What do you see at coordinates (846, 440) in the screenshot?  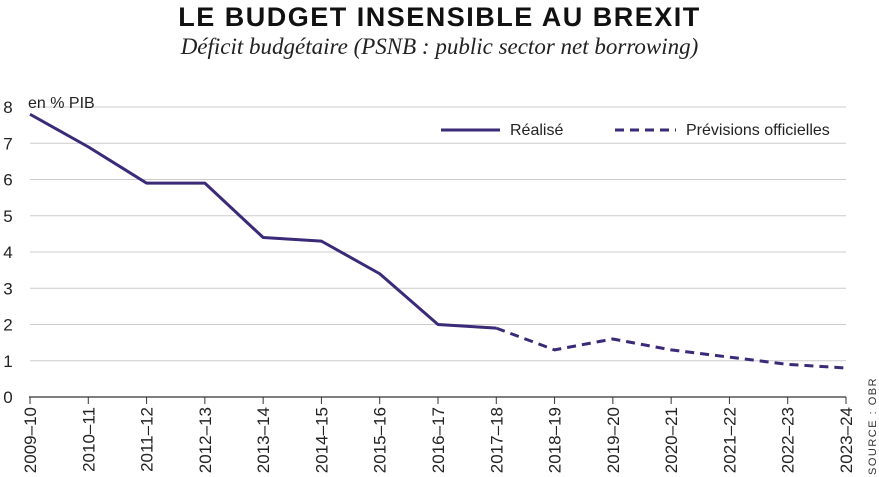 I see `x-tick-label: 2023–24` at bounding box center [846, 440].